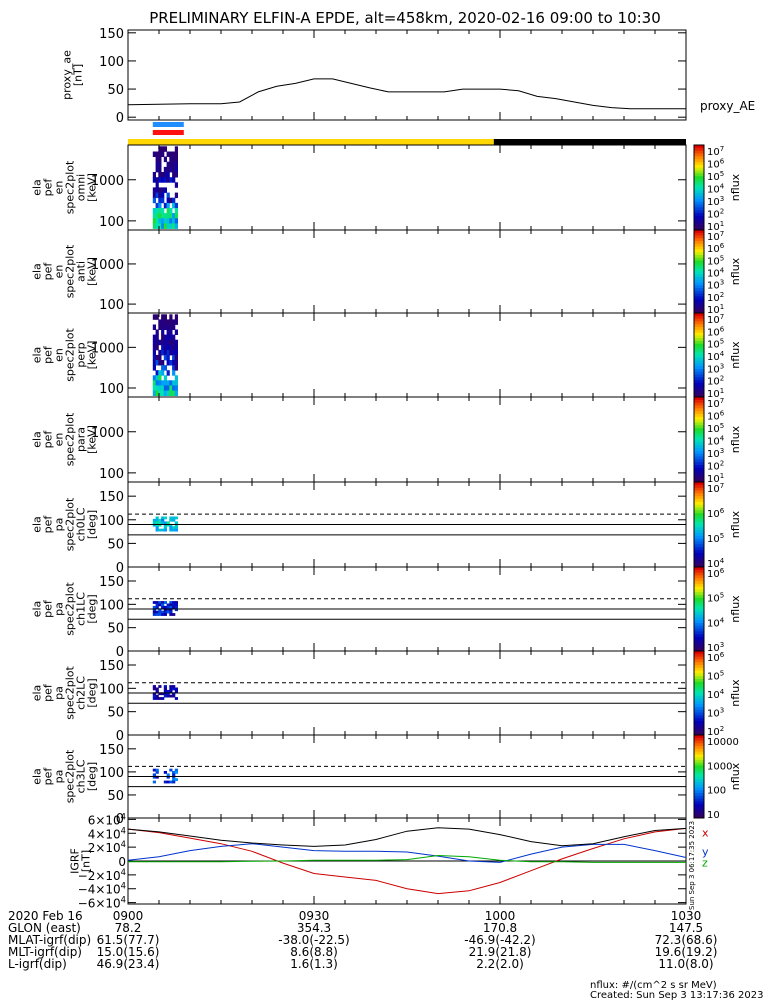 The image size is (775, 1000). What do you see at coordinates (128, 964) in the screenshot?
I see `orbit-info-value: 46.9(23.4)` at bounding box center [128, 964].